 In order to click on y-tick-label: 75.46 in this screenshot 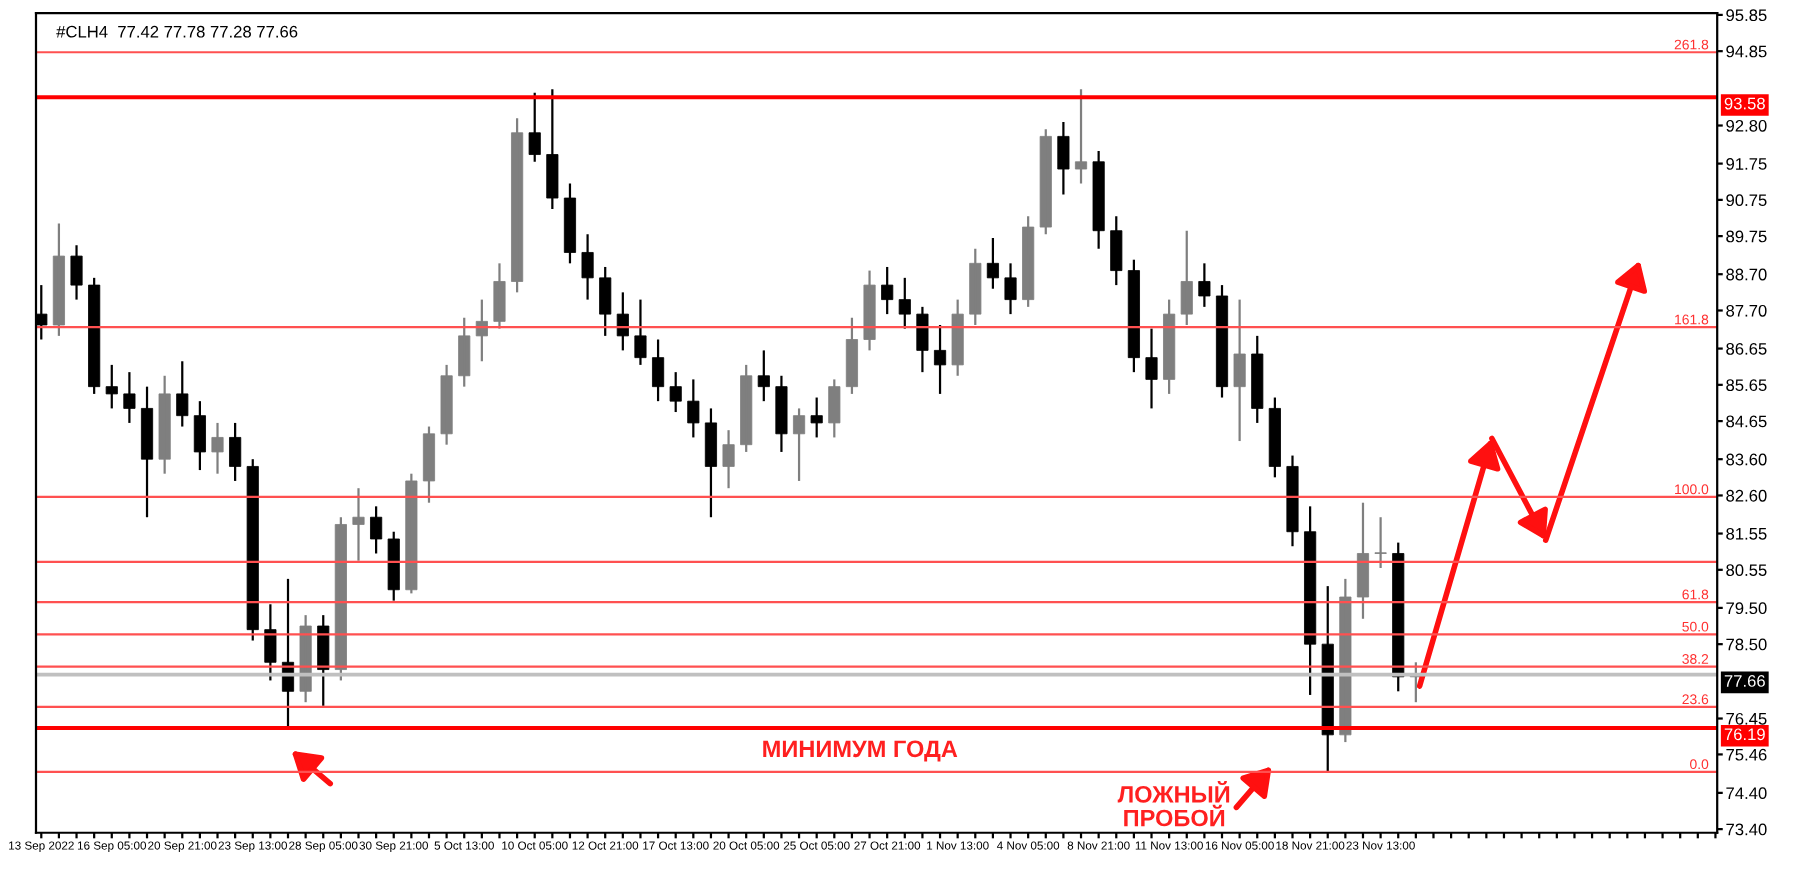, I will do `click(1746, 754)`.